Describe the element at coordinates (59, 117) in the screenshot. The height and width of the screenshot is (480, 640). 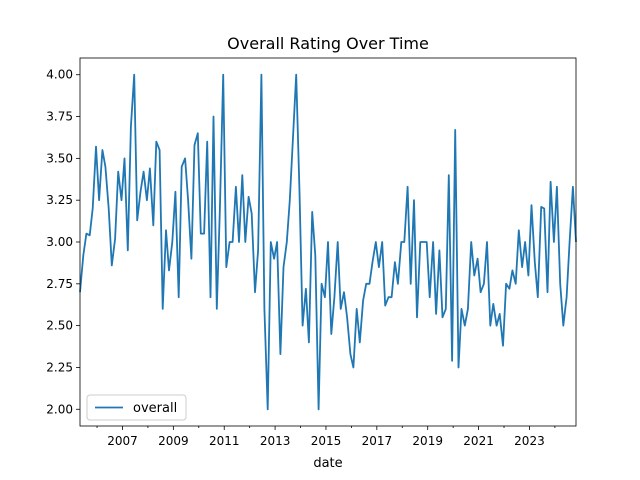
I see `y-tick-label: 3.75` at that location.